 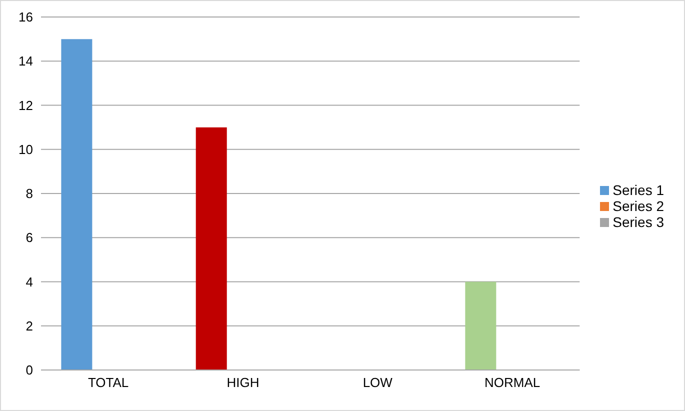 I want to click on y-tick-label: 6, so click(x=29, y=238).